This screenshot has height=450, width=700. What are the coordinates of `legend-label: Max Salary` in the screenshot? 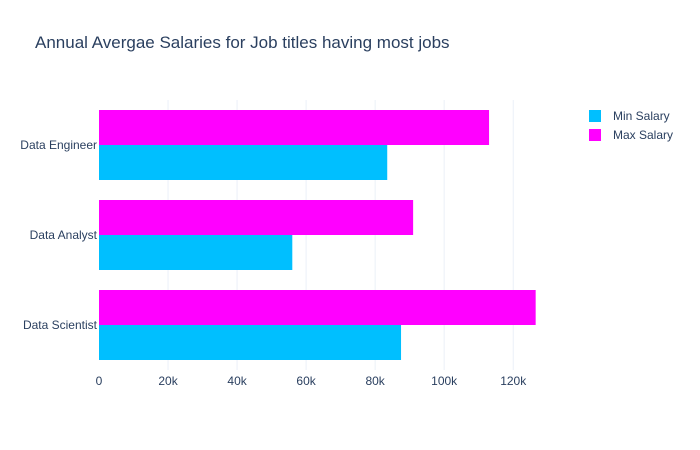 It's located at (643, 134).